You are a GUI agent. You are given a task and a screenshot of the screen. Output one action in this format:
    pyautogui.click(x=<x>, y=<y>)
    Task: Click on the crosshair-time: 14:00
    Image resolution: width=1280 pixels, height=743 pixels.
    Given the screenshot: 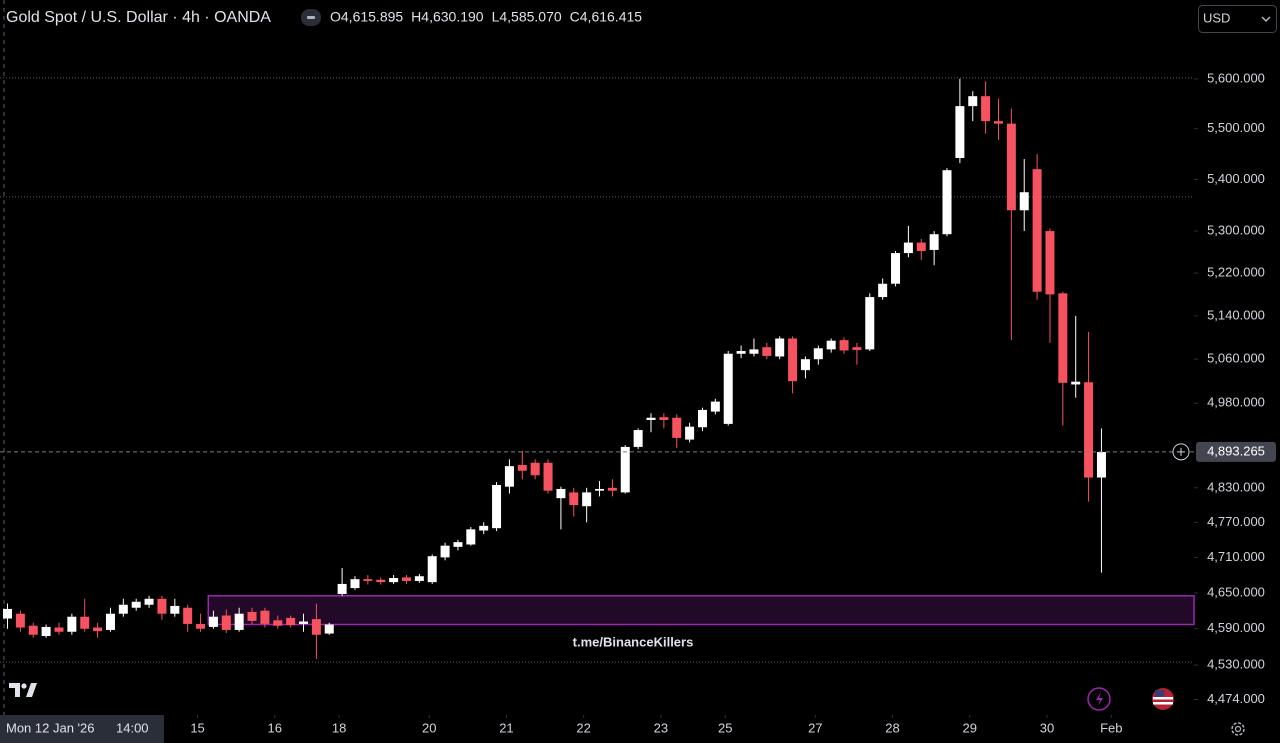 What is the action you would take?
    pyautogui.click(x=132, y=727)
    